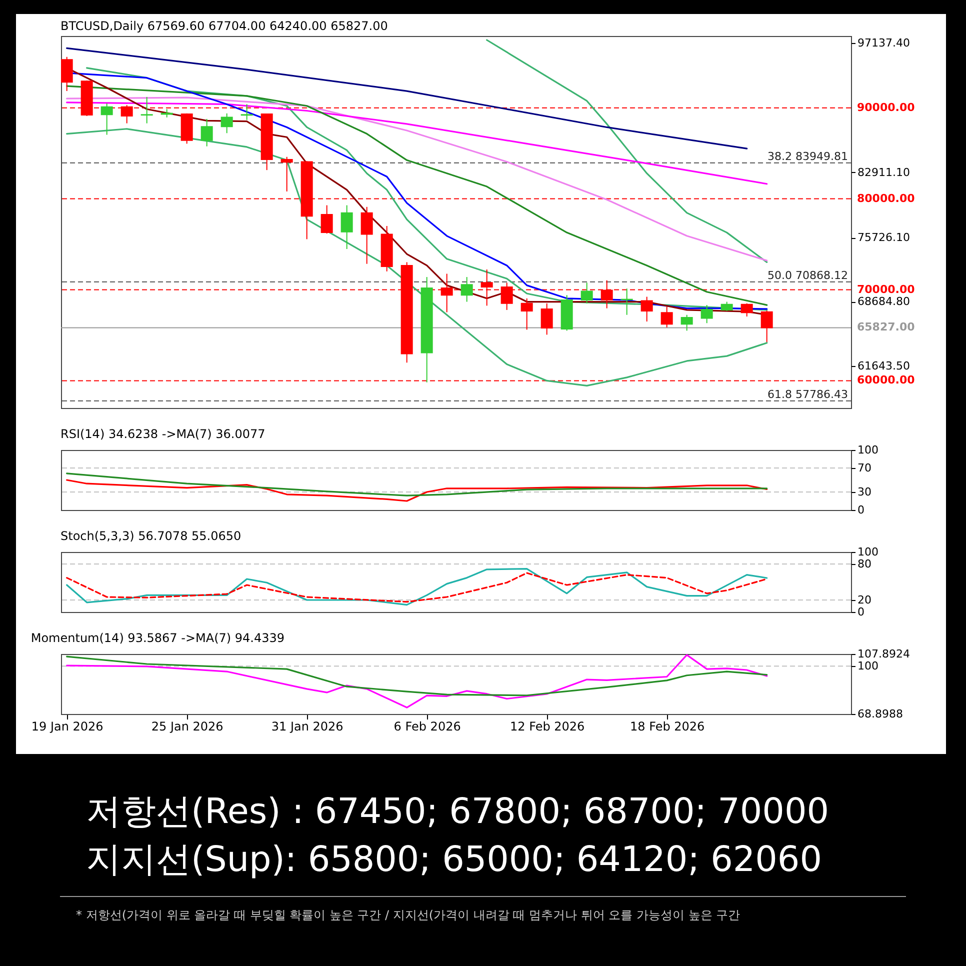 Image resolution: width=966 pixels, height=966 pixels. What do you see at coordinates (151, 536) in the screenshot?
I see `chart-title: Stoch(5,3,3) 56.7078 55.0650` at bounding box center [151, 536].